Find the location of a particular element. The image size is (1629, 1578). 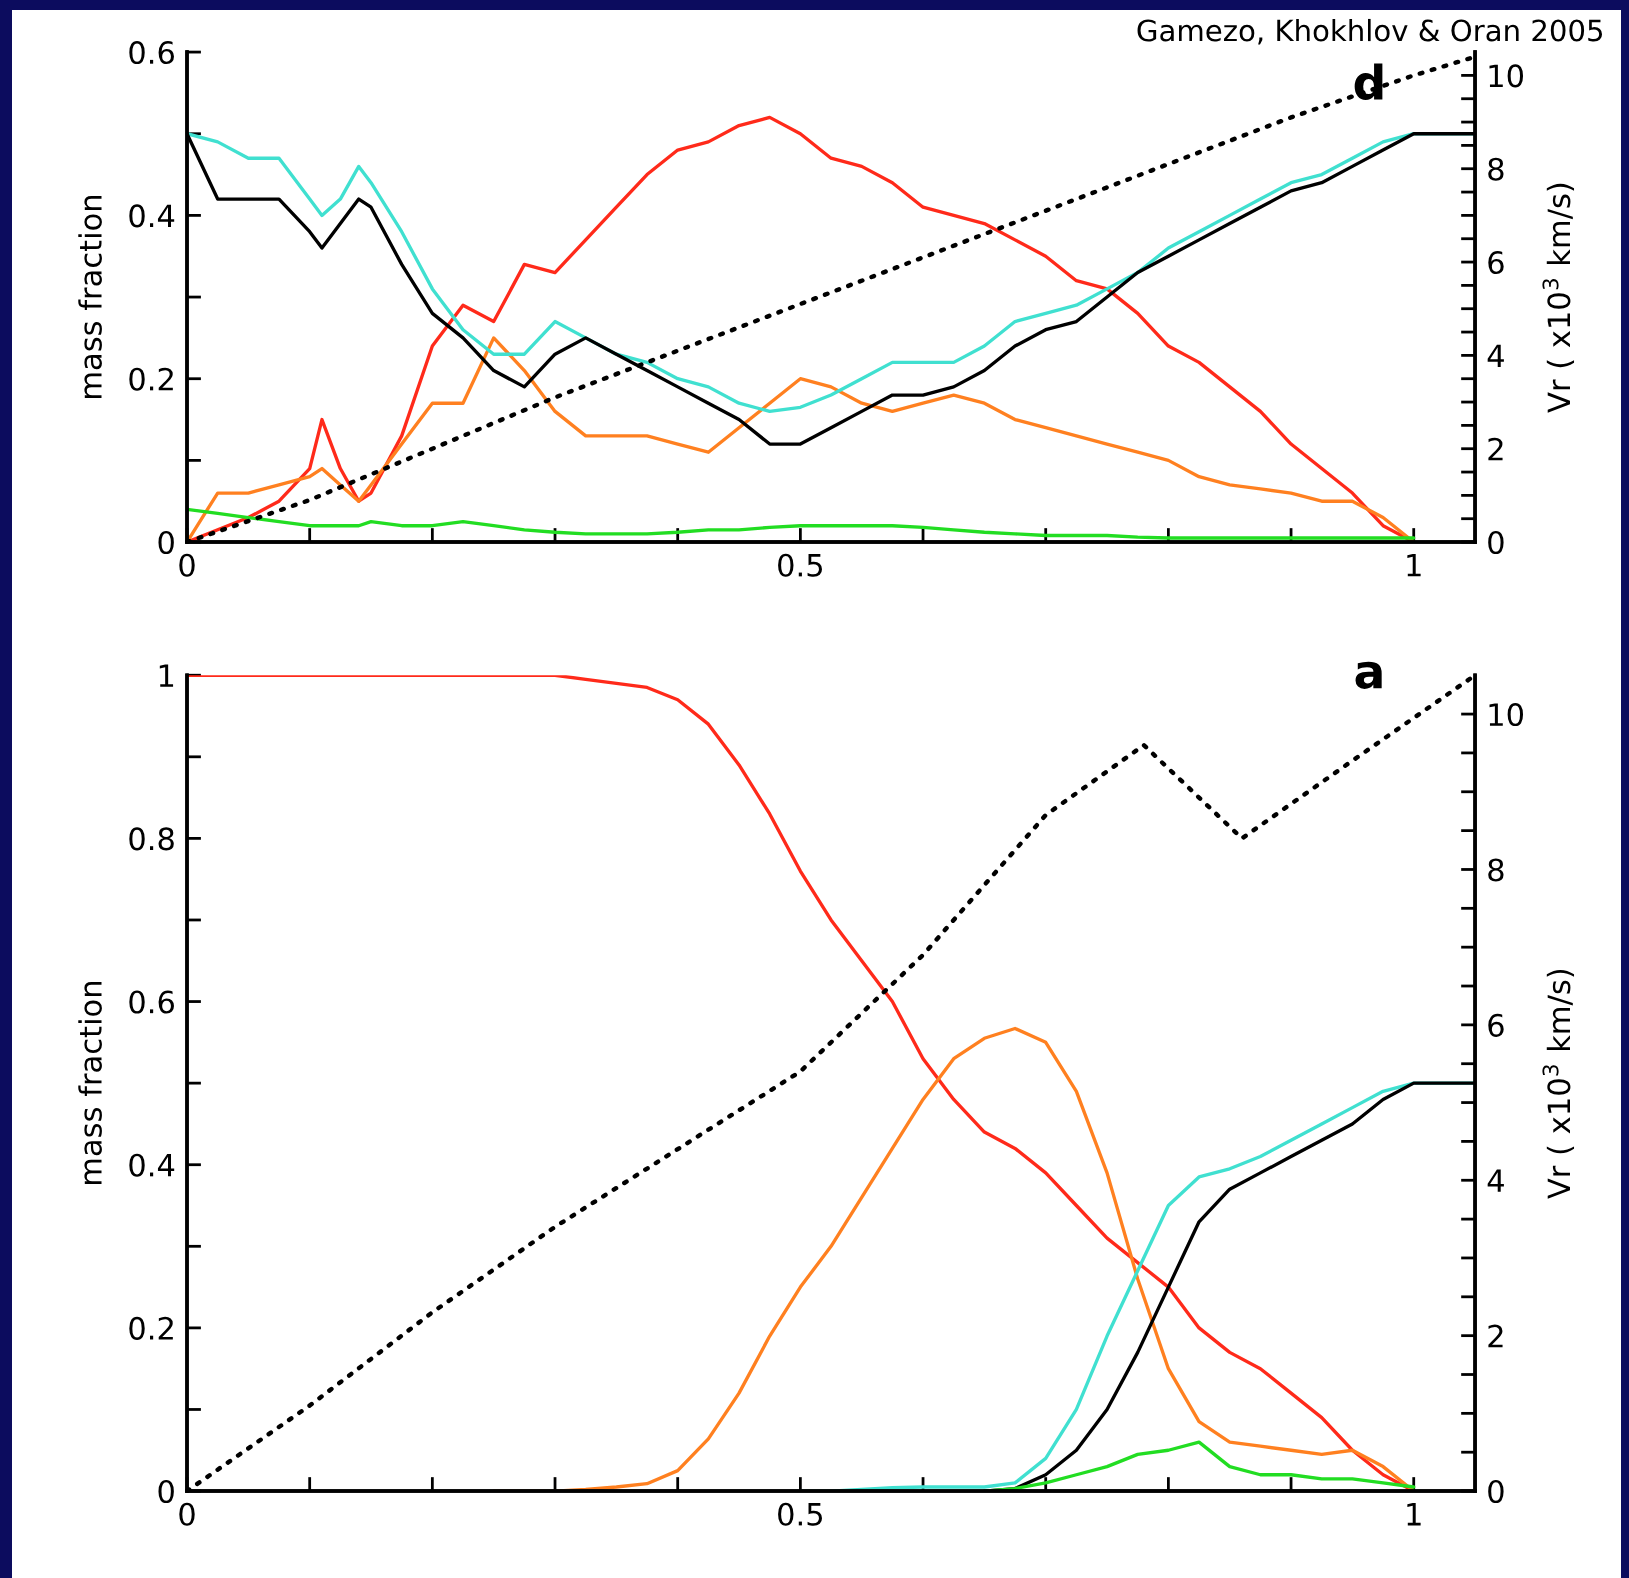

annotation: d is located at coordinates (1368, 82).